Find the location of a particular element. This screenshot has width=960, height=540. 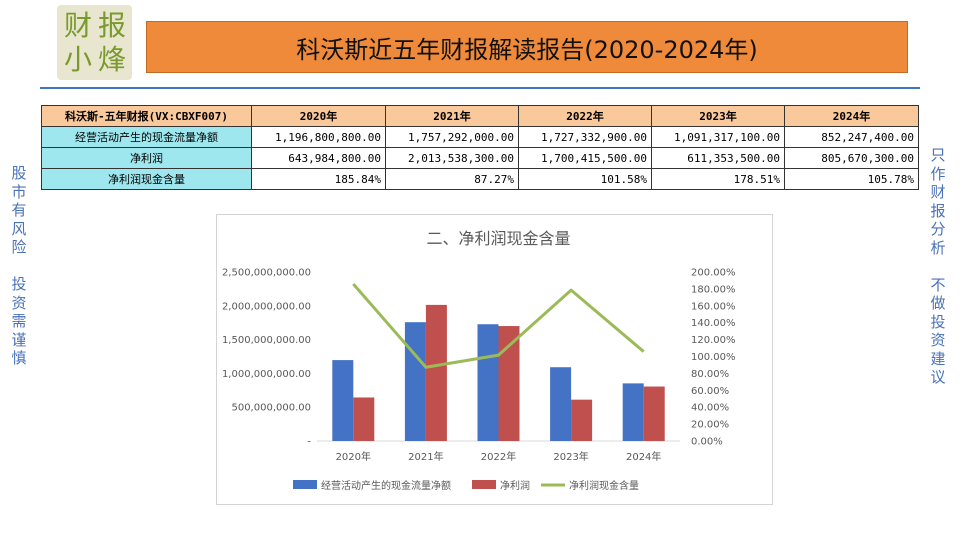

side-note-char: 议 is located at coordinates (938, 377).